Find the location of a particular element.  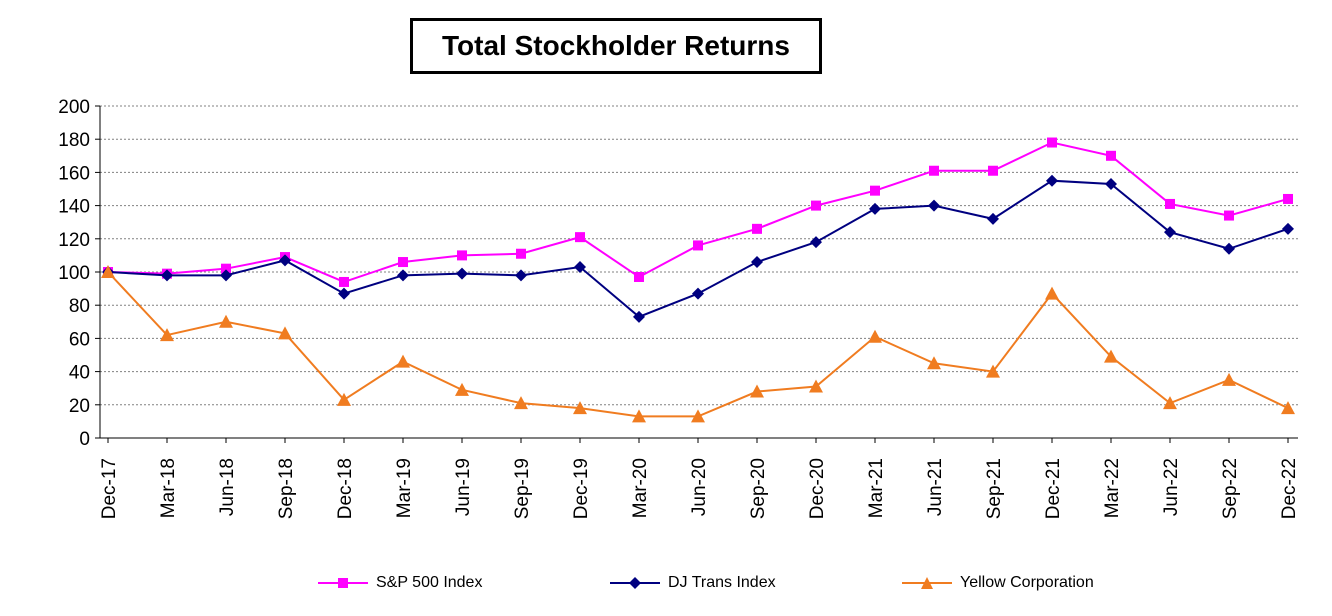

x-tick-label: Dec-17 is located at coordinates (109, 488).